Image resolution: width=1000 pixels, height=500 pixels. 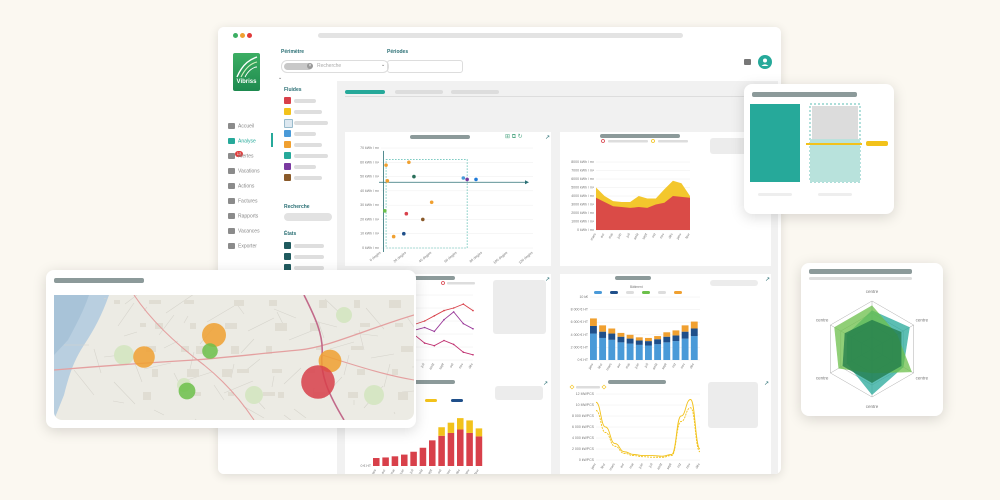 I want to click on x-tick-label: 100 degjes, so click(x=501, y=258).